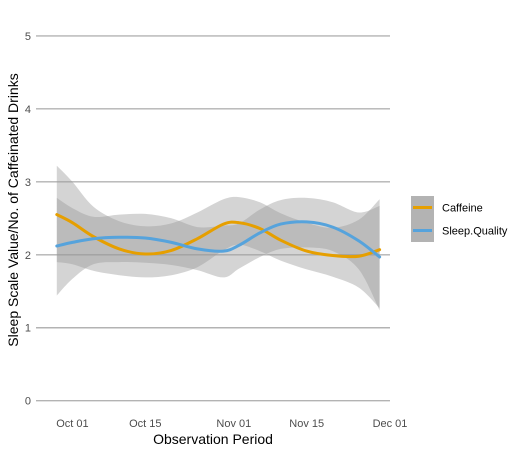 The height and width of the screenshot is (454, 527). I want to click on x-tick-label: Oct 15, so click(145, 424).